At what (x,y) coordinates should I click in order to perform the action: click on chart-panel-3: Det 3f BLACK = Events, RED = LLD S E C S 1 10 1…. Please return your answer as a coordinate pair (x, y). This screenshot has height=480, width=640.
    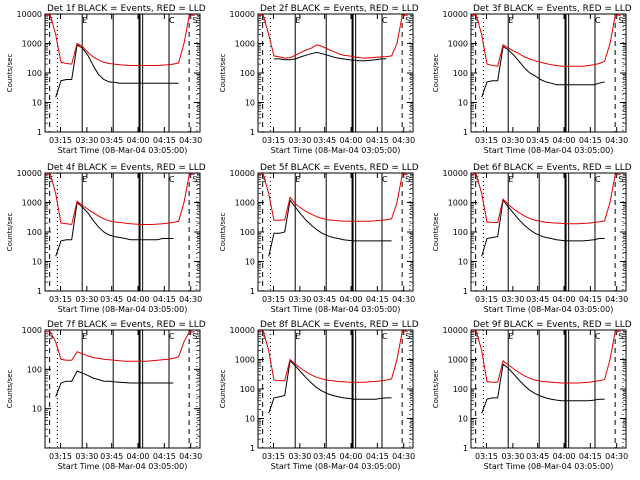
    Looking at the image, I should click on (532, 79).